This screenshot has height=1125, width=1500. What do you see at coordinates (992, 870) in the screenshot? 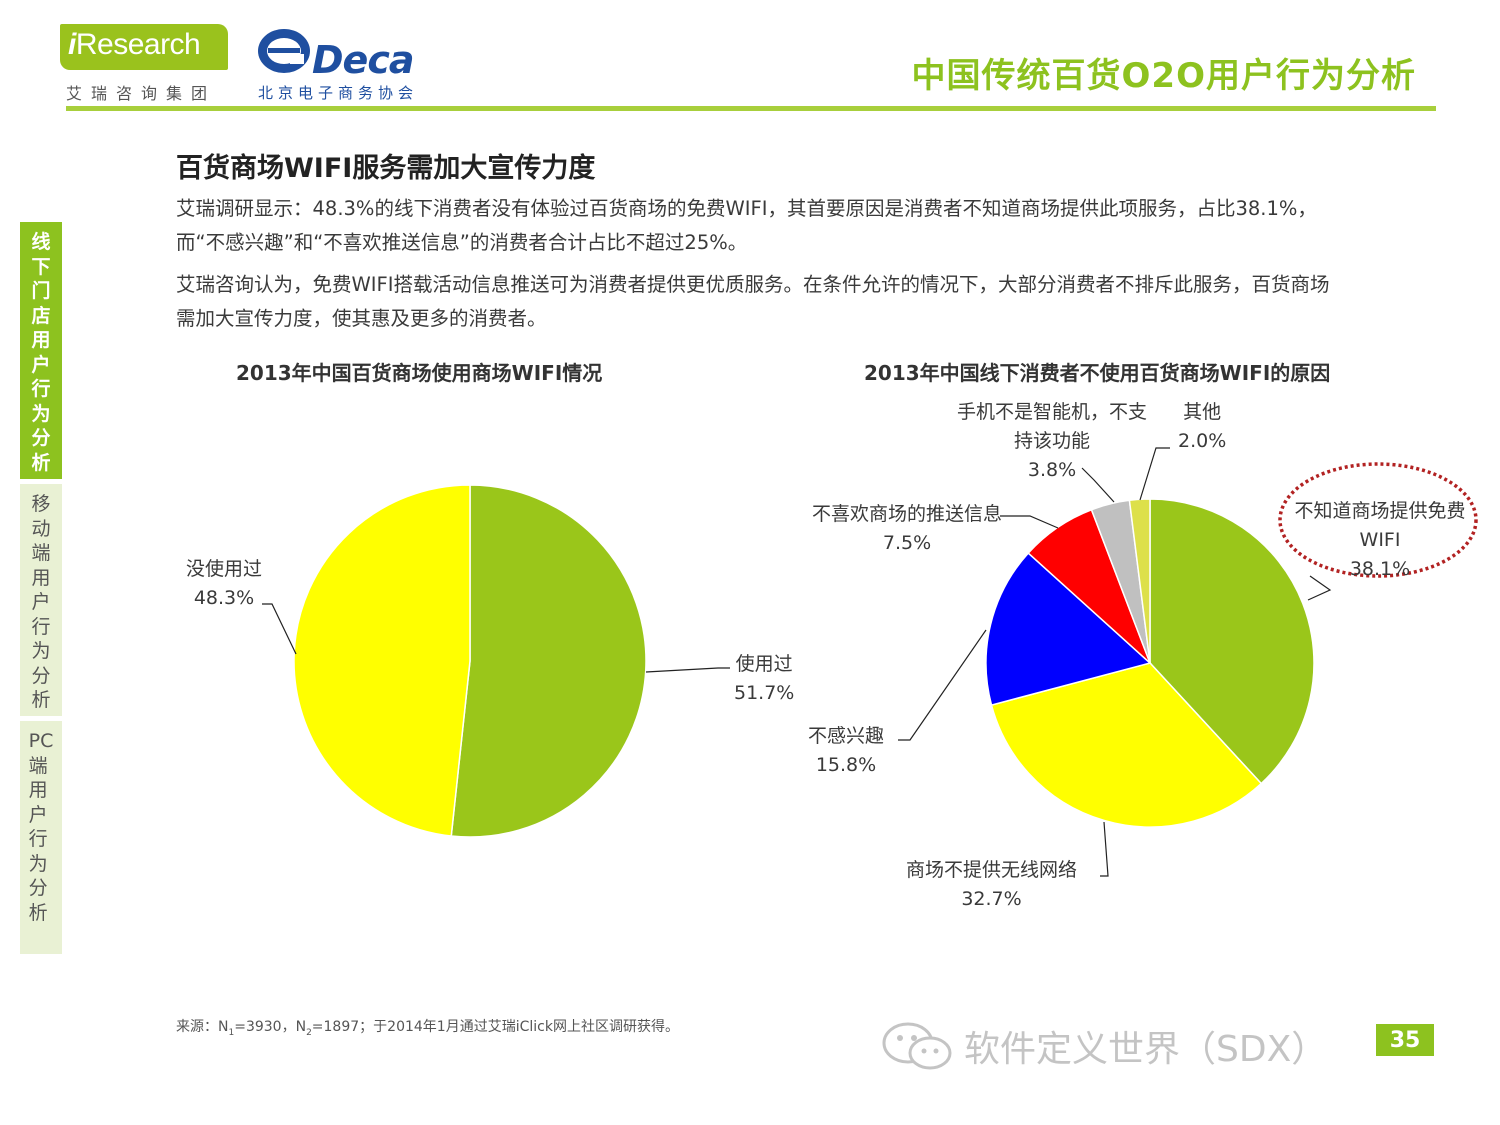
I see `chart2-label-no-wireless-name: 商场不提供无线网络` at bounding box center [992, 870].